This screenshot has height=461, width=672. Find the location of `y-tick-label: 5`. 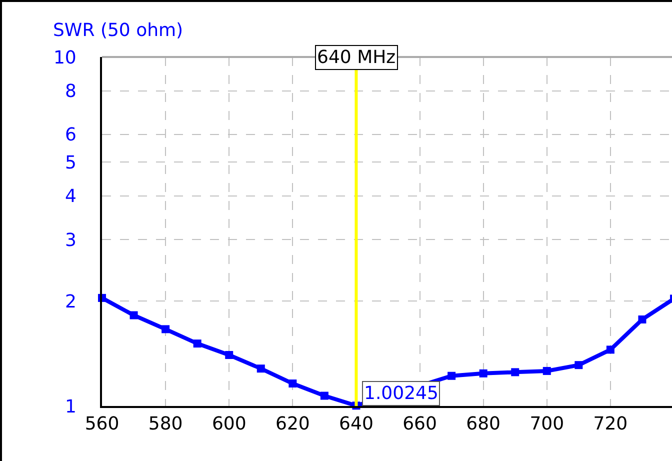

y-tick-label: 5 is located at coordinates (70, 163).